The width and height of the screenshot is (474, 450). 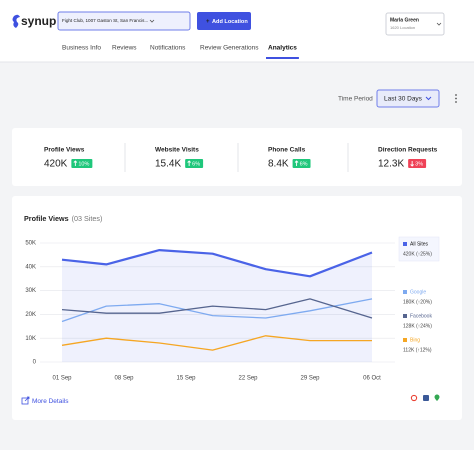 What do you see at coordinates (50, 401) in the screenshot?
I see `more-details-link: More Details` at bounding box center [50, 401].